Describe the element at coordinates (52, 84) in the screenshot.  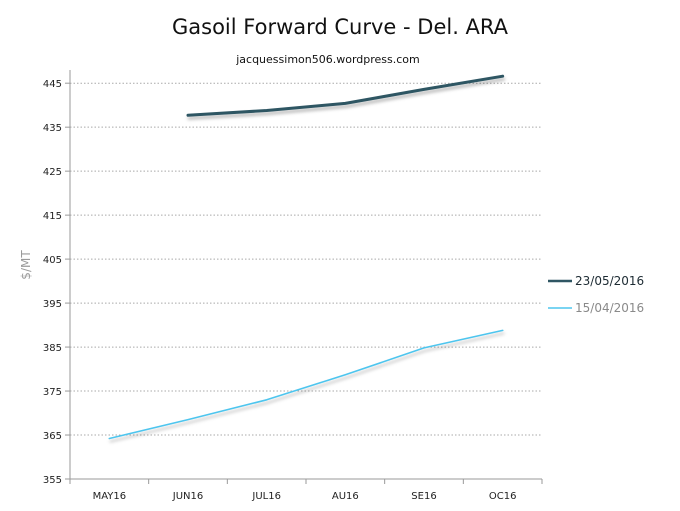
I see `y-tick-label-445: 445` at that location.